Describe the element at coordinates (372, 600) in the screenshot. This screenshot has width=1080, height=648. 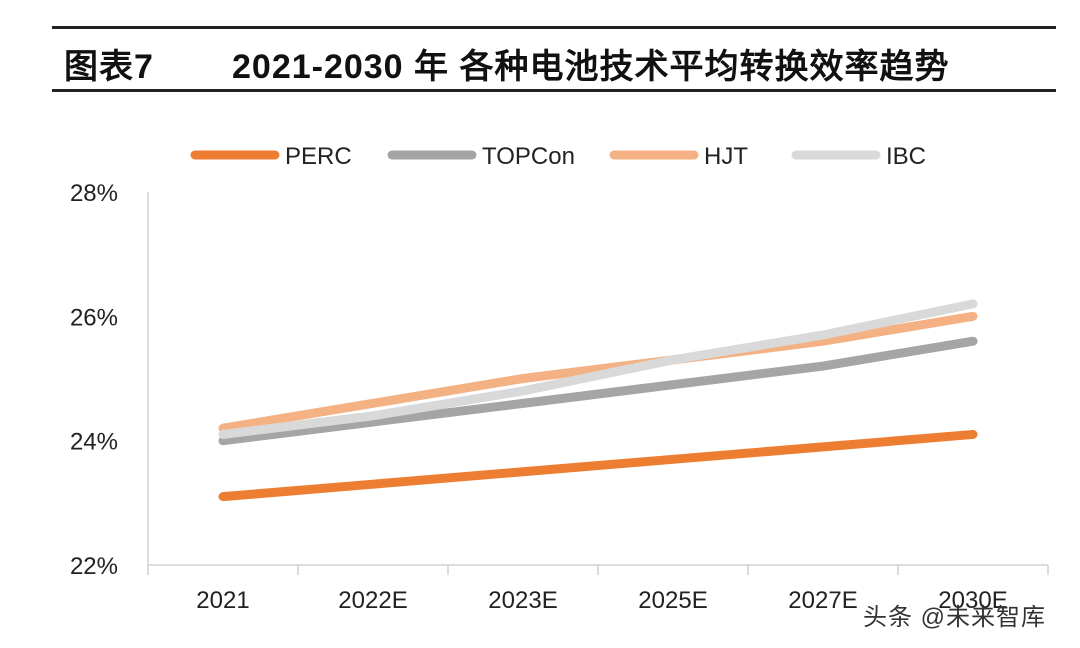
I see `x-tick-label: 2022E` at that location.